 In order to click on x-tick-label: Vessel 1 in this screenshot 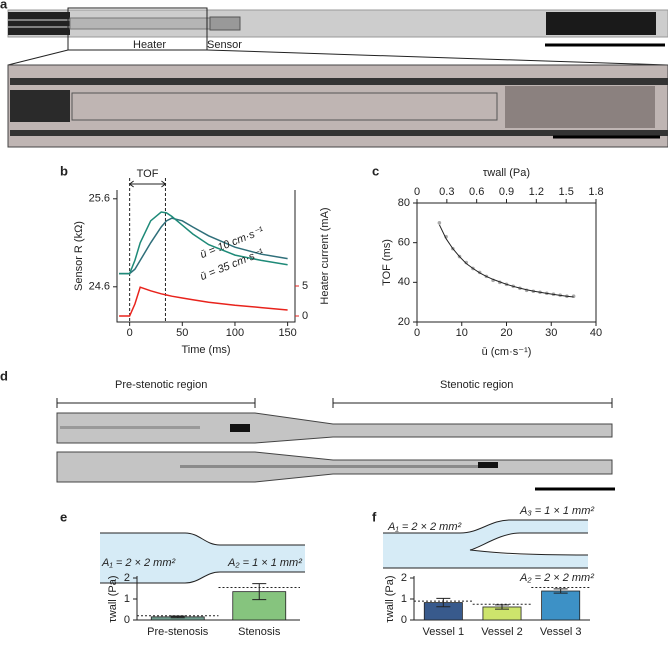, I will do `click(444, 632)`.